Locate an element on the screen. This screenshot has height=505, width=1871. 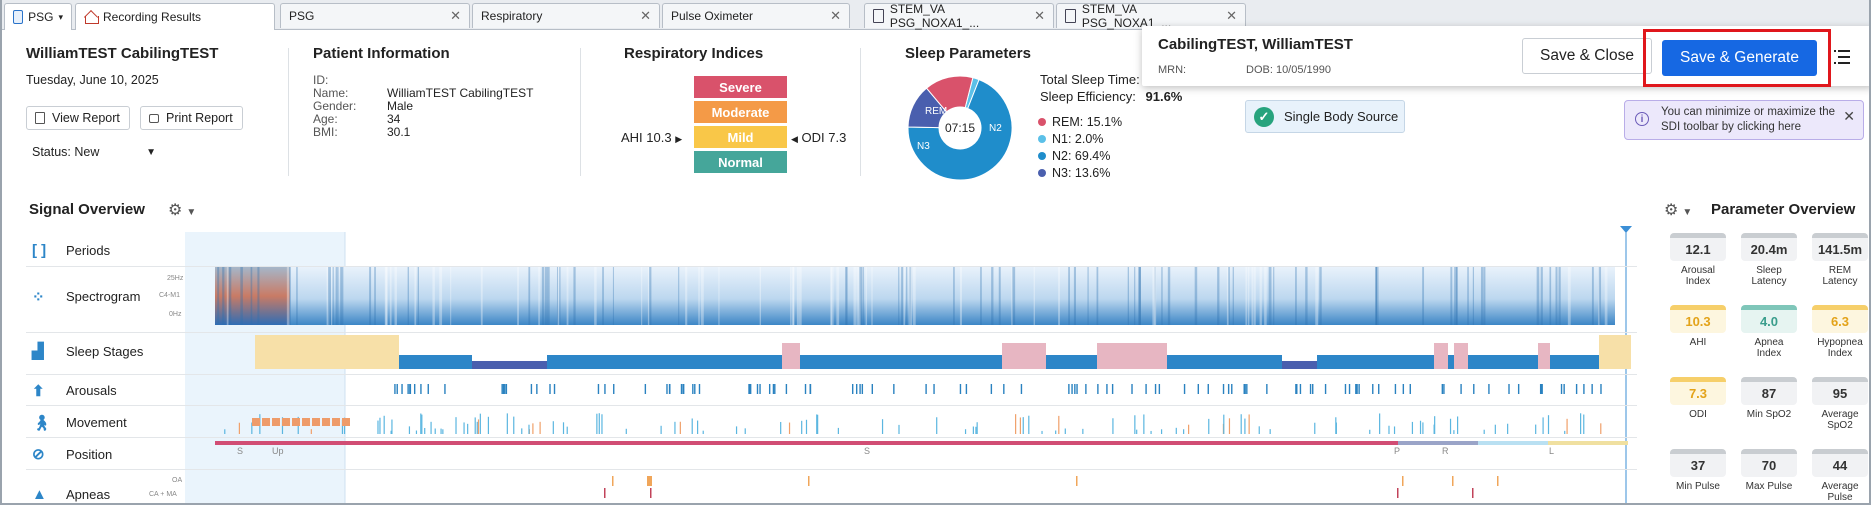
home-icon is located at coordinates (91, 17).